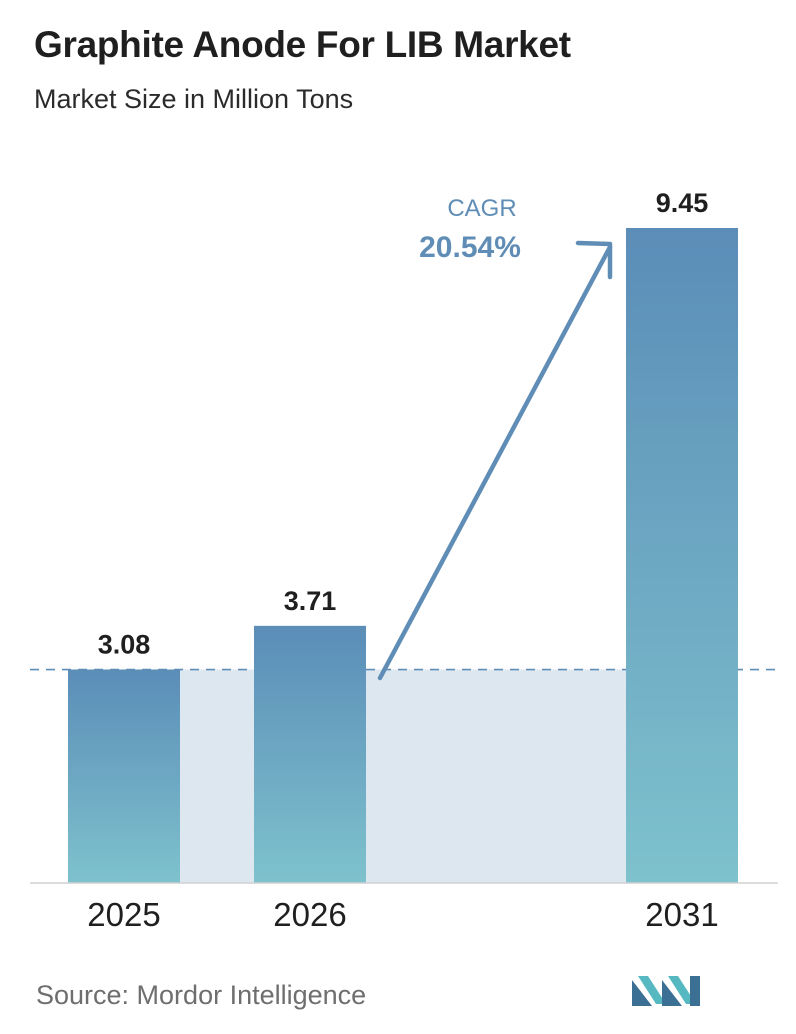 This screenshot has width=796, height=1034. Describe the element at coordinates (309, 914) in the screenshot. I see `x-tick-label-2026: 2026` at that location.